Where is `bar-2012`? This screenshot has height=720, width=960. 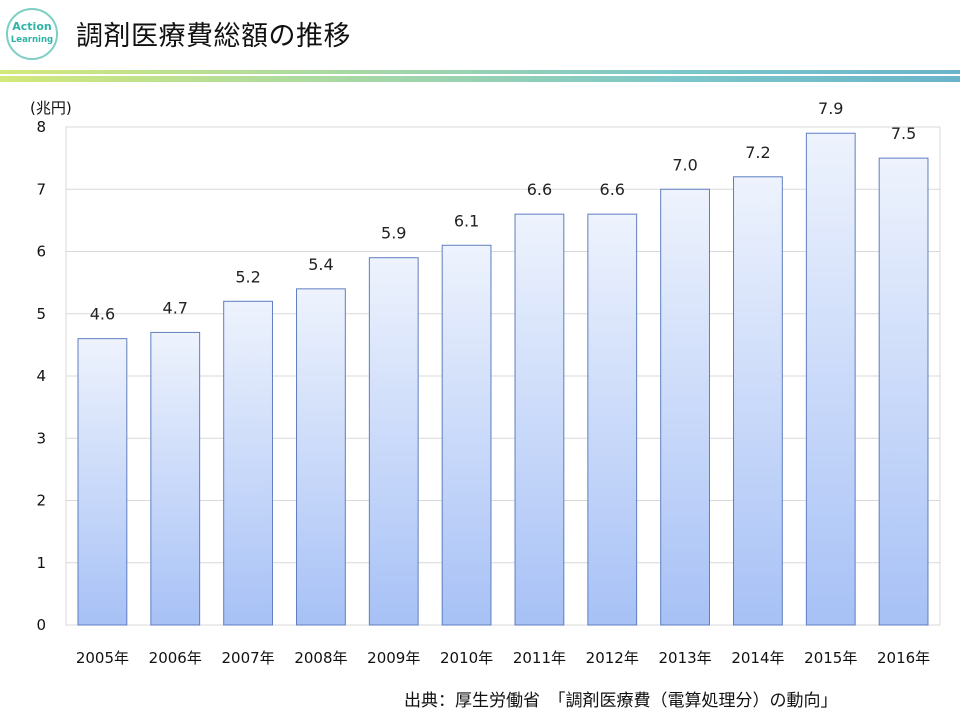 bar-2012 is located at coordinates (612, 419).